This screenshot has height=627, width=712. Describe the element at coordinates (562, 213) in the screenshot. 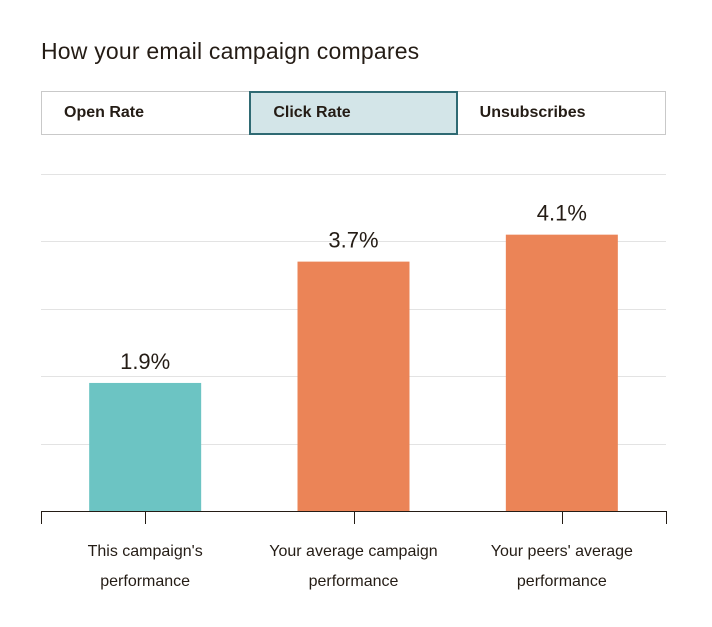

I see `bar-value-label: 4.1%` at that location.